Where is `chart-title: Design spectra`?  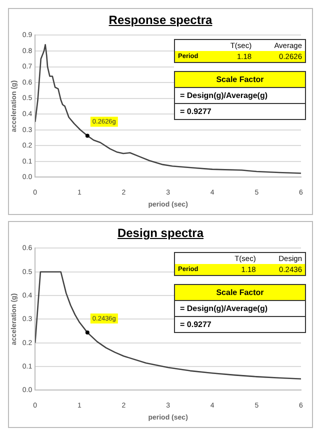 chart-title: Design spectra is located at coordinates (160, 233).